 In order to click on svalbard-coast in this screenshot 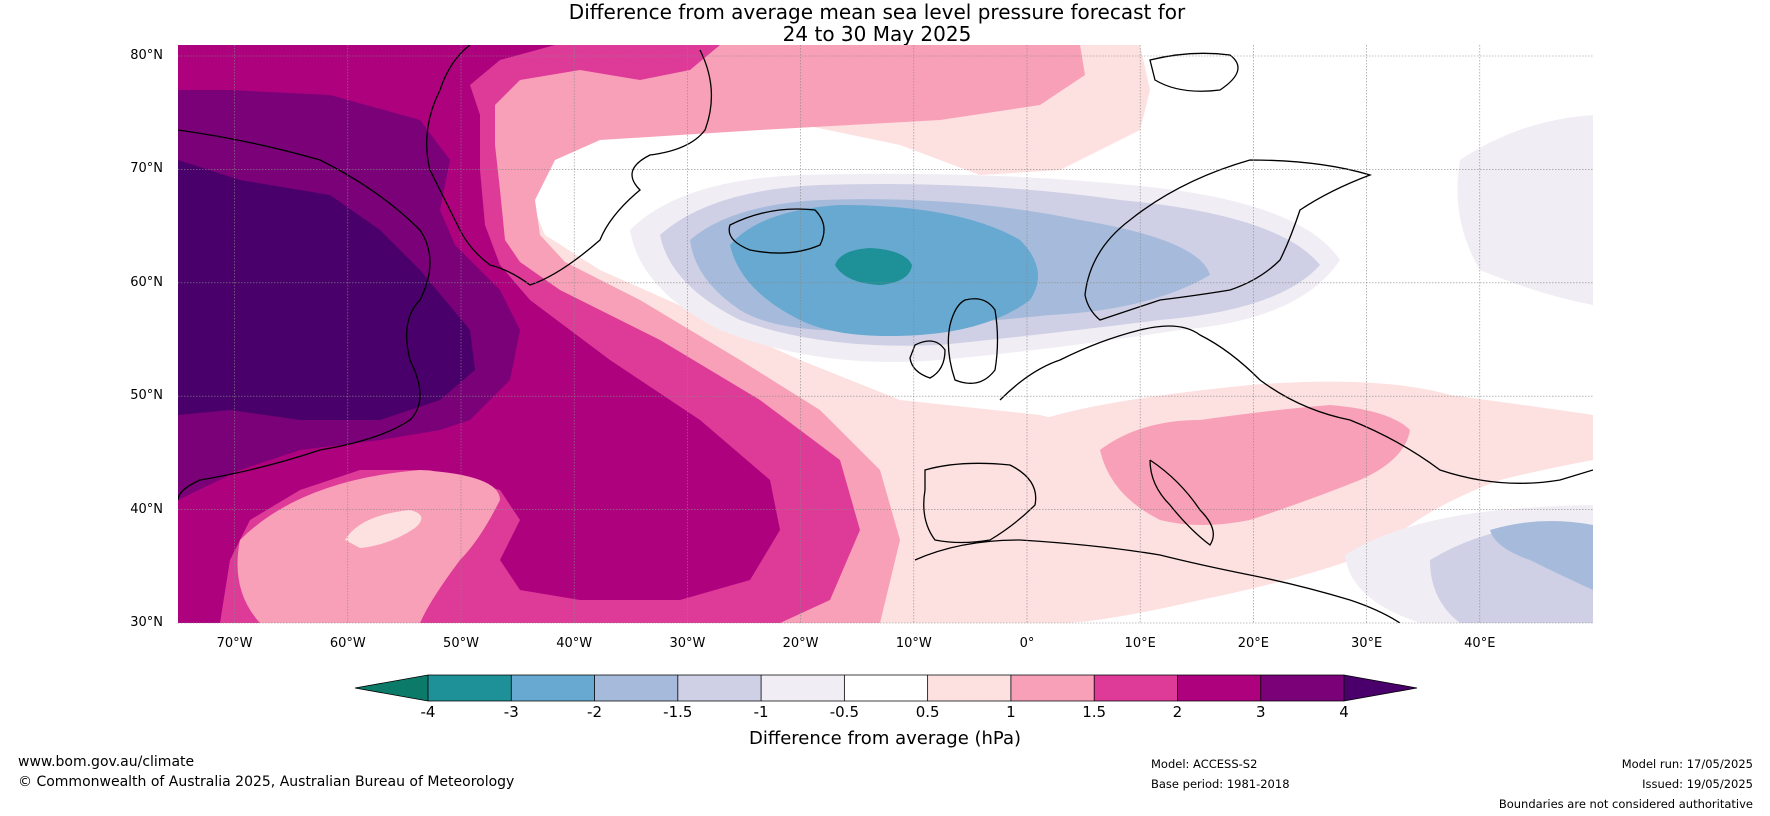, I will do `click(1194, 72)`.